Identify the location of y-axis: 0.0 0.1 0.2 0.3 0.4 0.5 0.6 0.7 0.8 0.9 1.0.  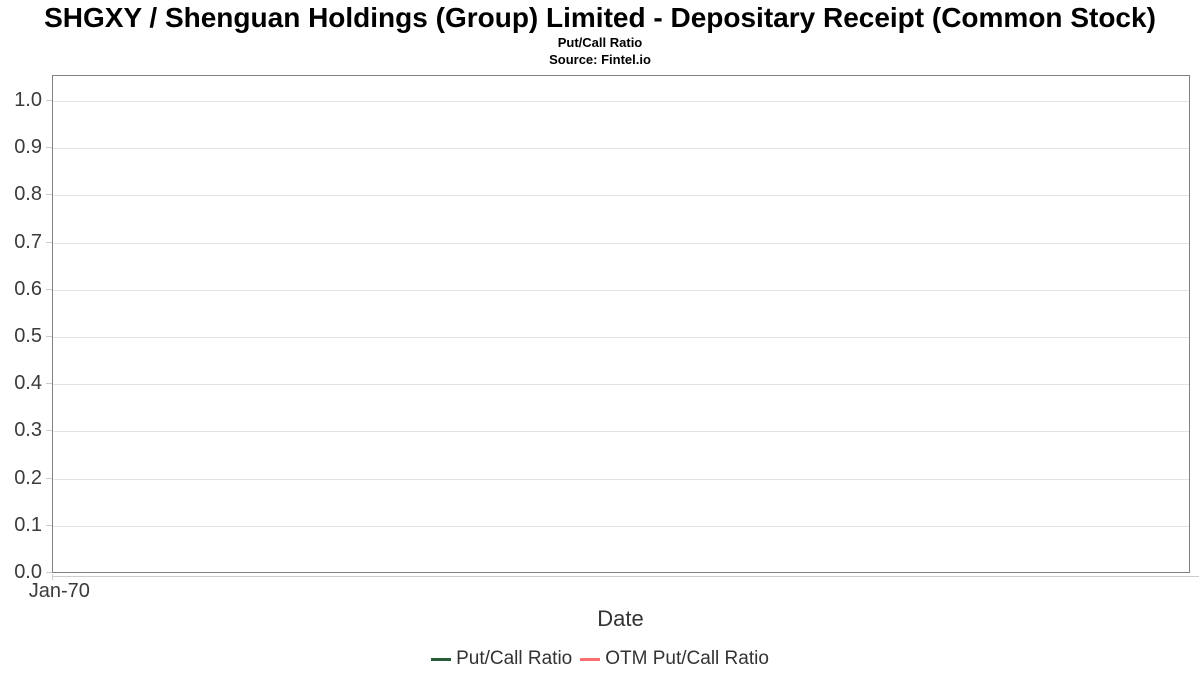
(26, 337).